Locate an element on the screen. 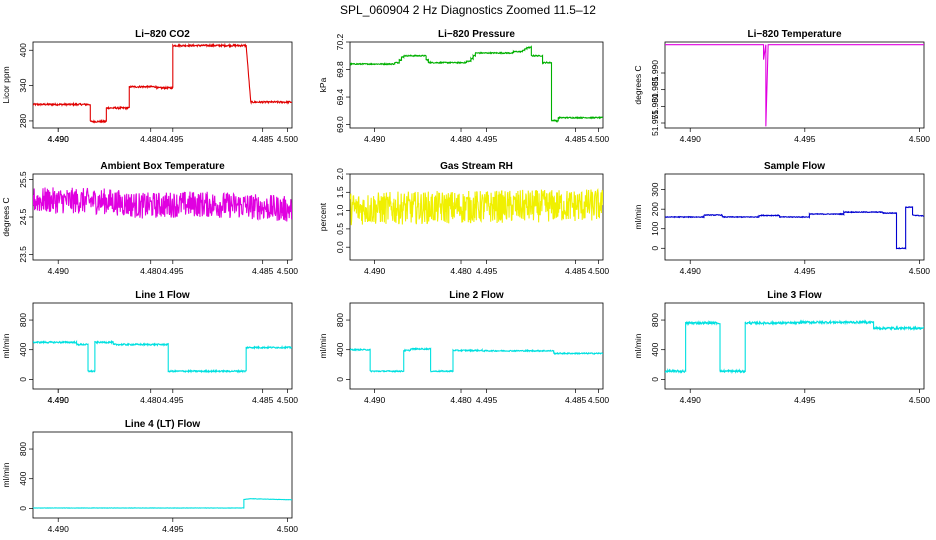 This screenshot has height=540, width=936. y-tick-label: 51.985 is located at coordinates (655, 89).